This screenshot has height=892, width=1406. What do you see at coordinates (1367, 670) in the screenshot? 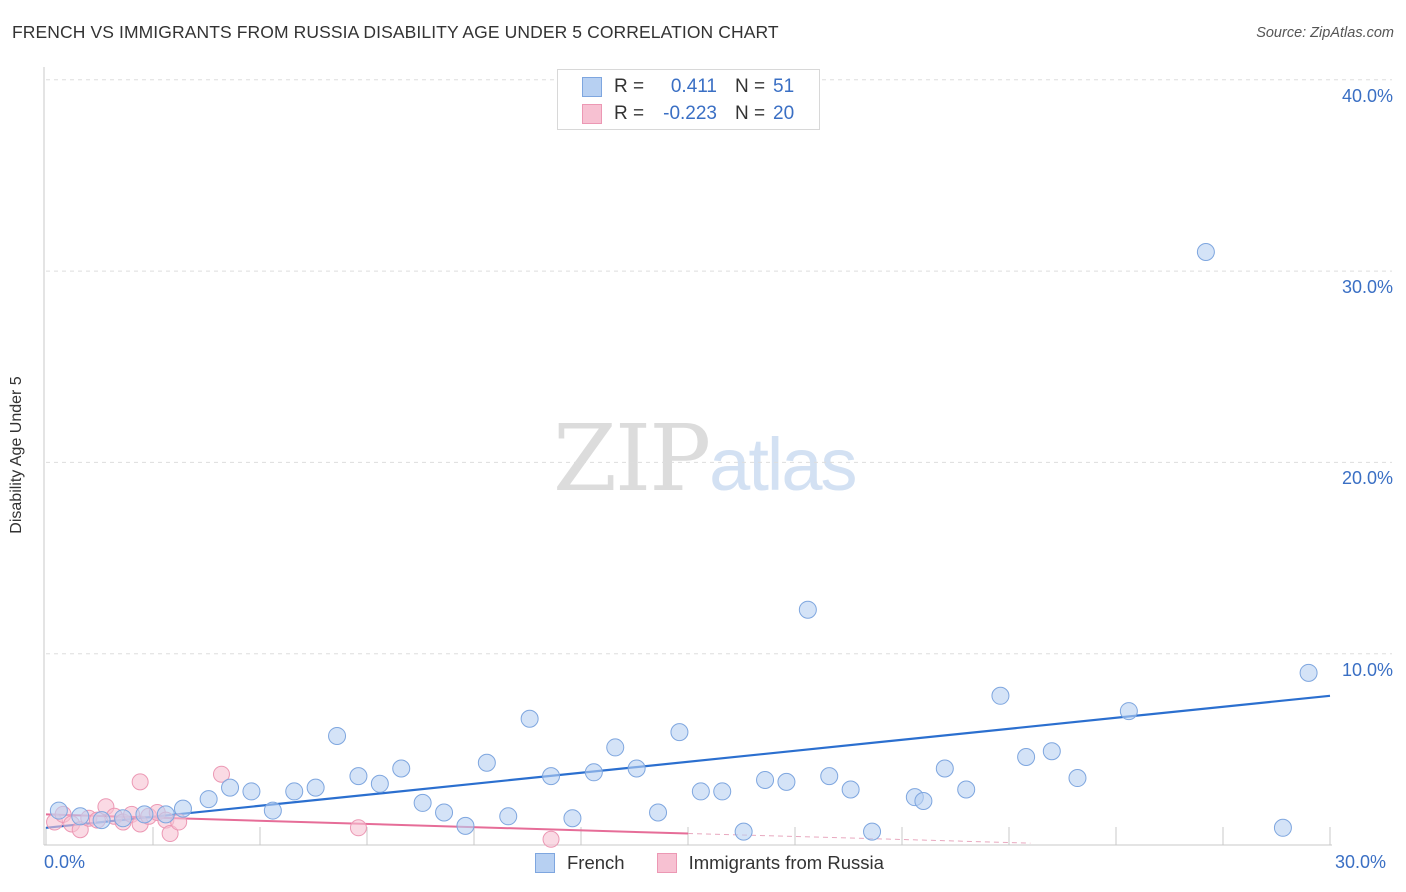
I see `y-tick-label-10: 10.0%` at bounding box center [1367, 670].